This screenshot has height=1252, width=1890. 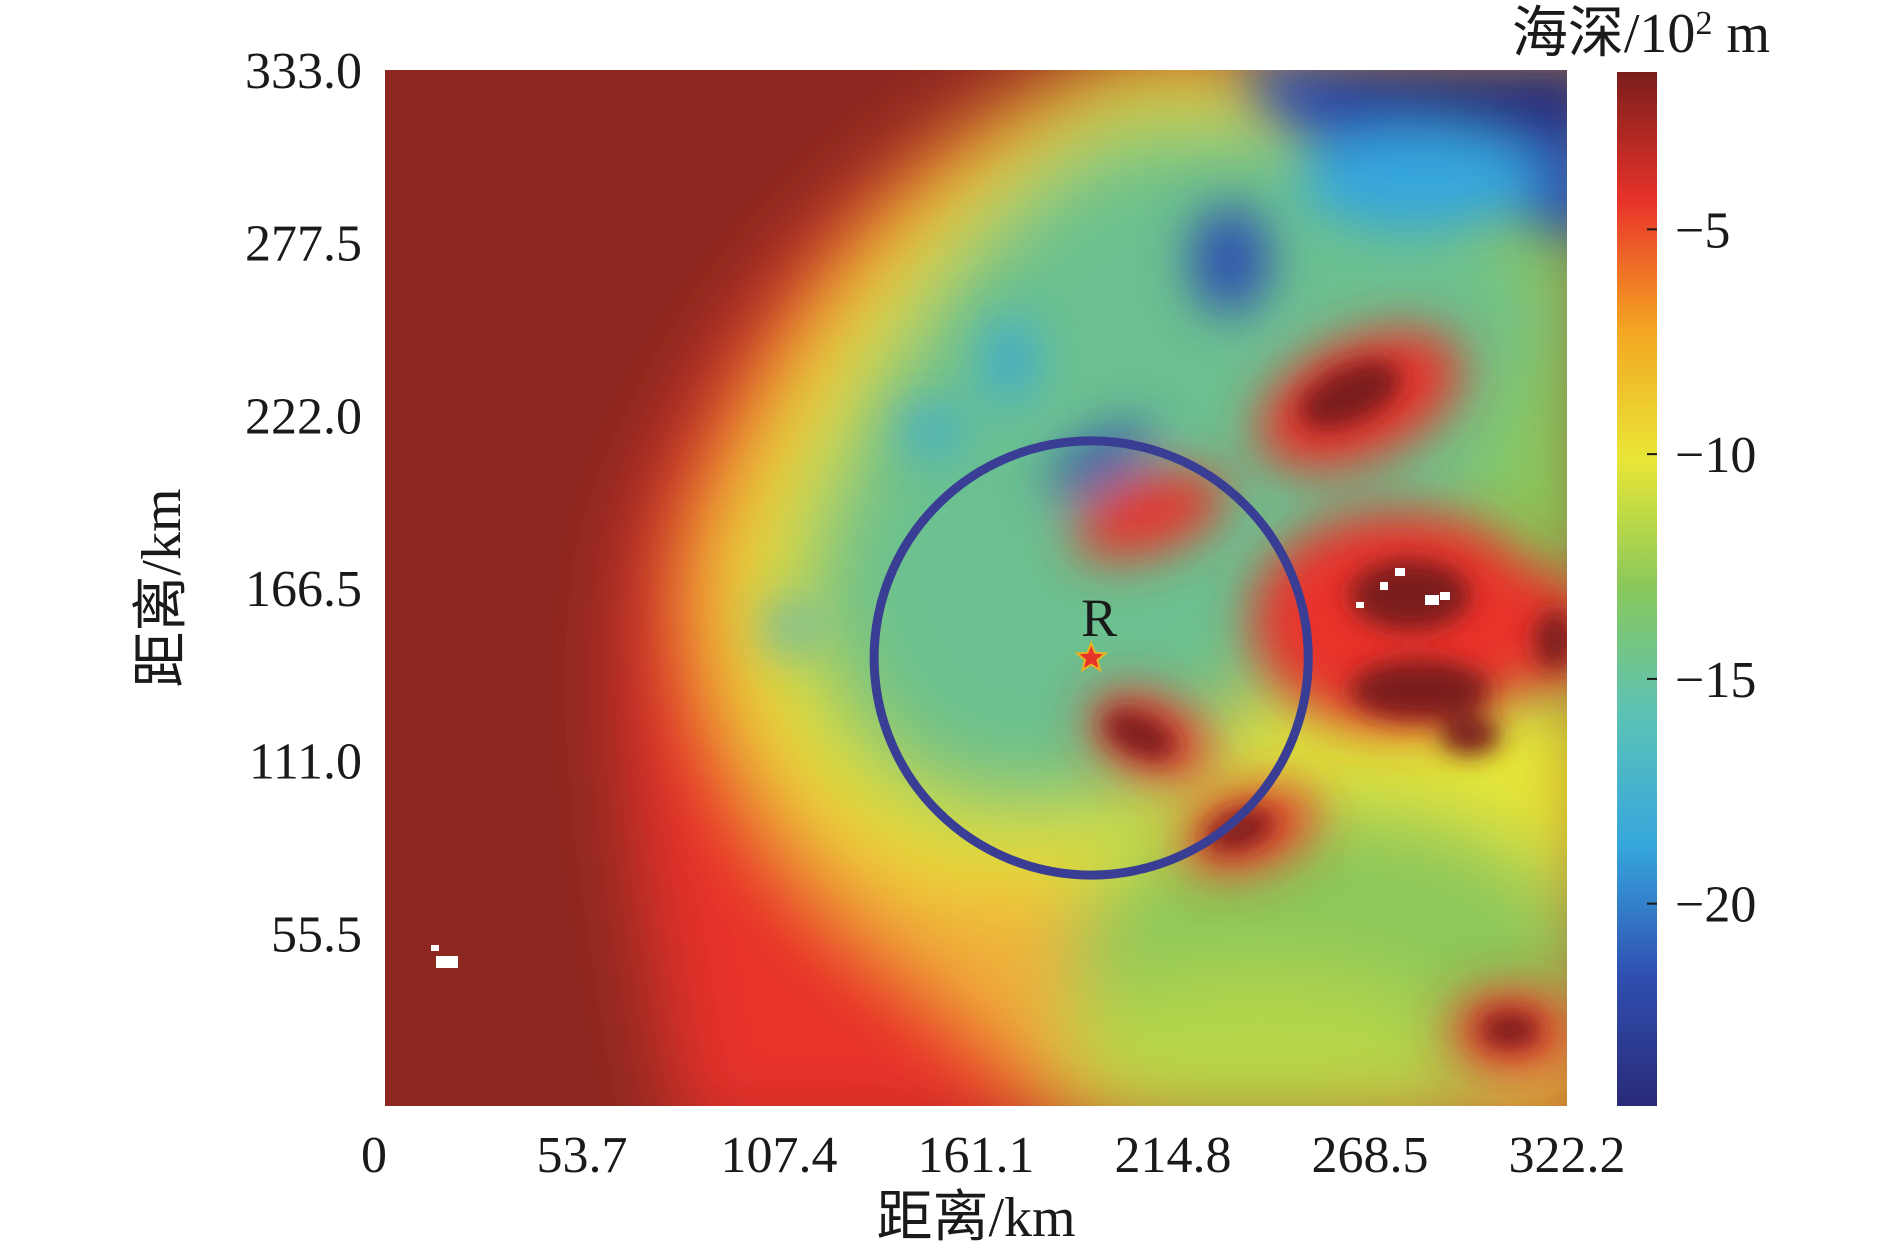 What do you see at coordinates (374, 1155) in the screenshot?
I see `x-tick-label: 0` at bounding box center [374, 1155].